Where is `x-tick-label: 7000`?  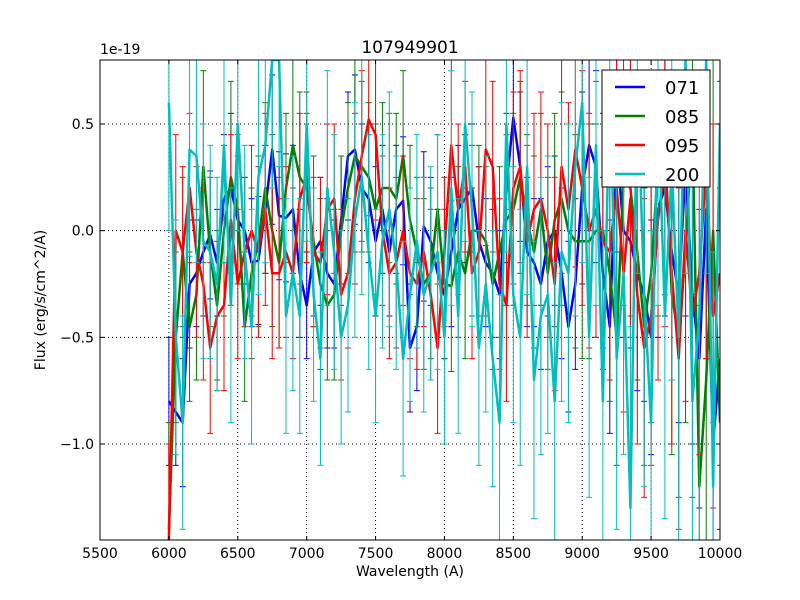
x-tick-label: 7000 is located at coordinates (307, 554).